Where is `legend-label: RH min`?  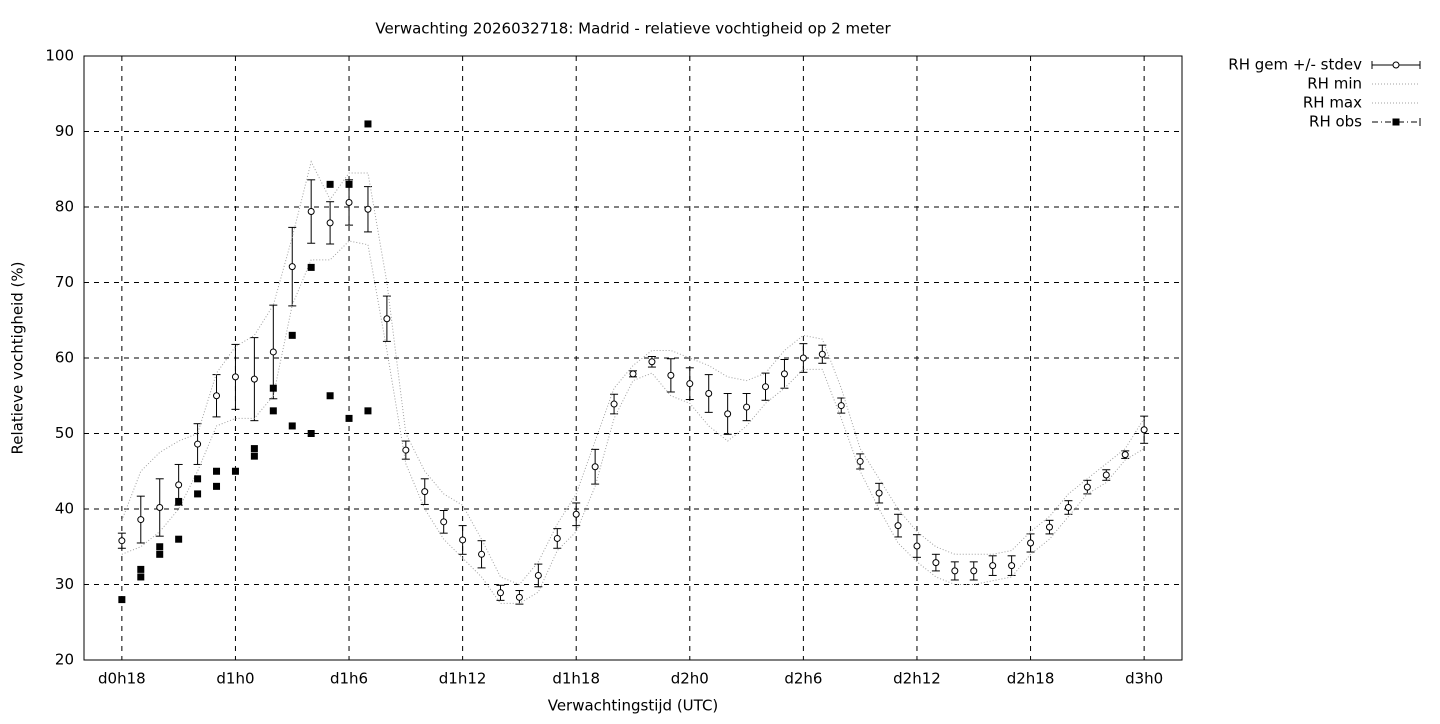 legend-label: RH min is located at coordinates (1334, 84).